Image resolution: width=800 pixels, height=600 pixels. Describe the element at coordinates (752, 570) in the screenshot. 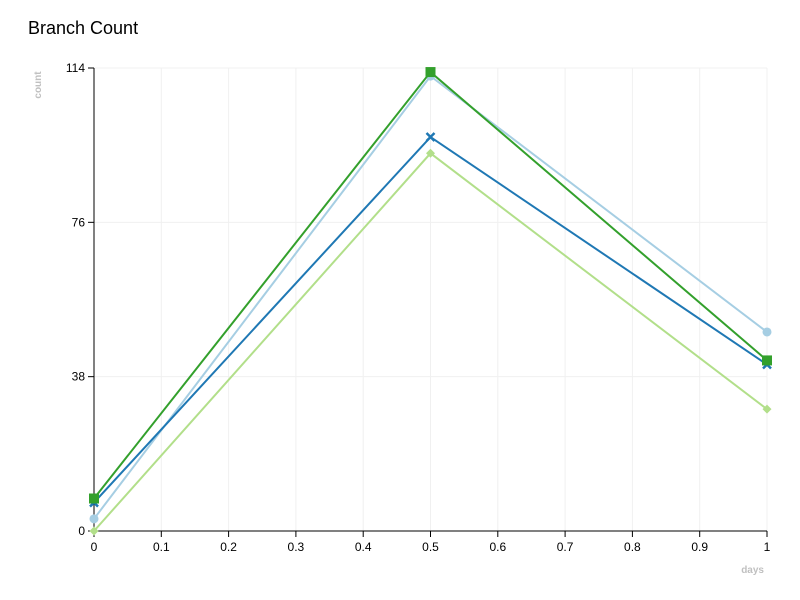

I see `x-axis-title: days` at that location.